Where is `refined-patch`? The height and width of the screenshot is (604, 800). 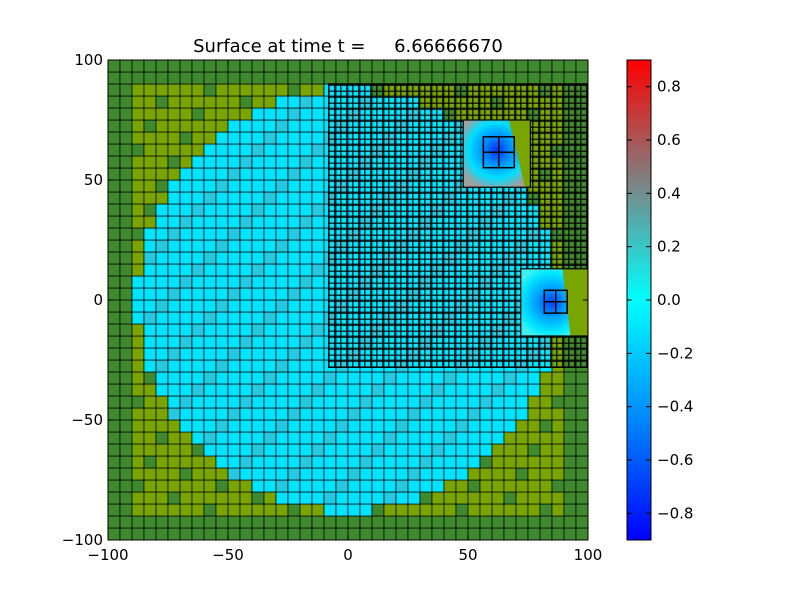 refined-patch is located at coordinates (554, 302).